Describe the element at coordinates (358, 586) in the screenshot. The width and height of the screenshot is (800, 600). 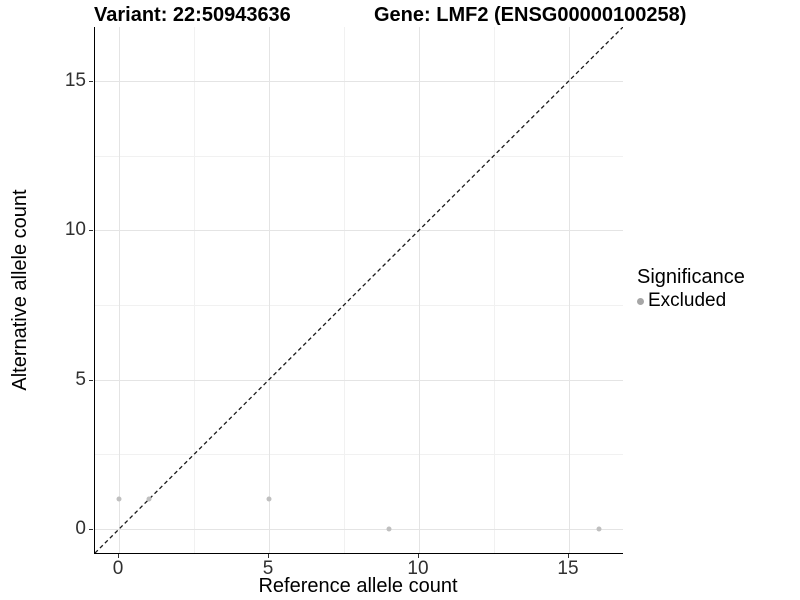
I see `x-axis-title: Reference allele count` at that location.